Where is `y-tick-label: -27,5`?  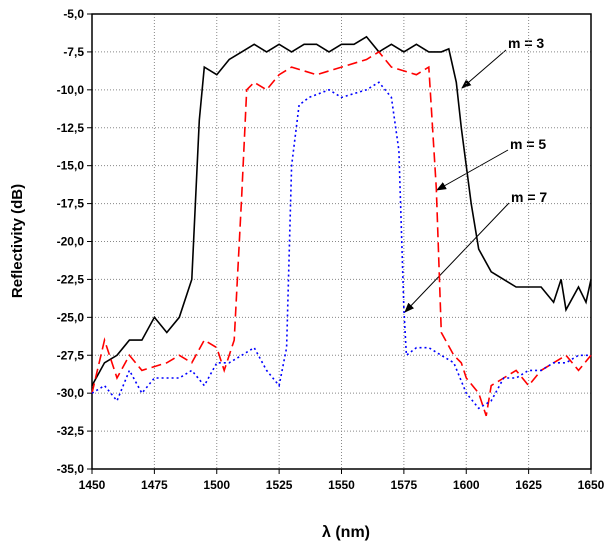 y-tick-label: -27,5 is located at coordinates (71, 355).